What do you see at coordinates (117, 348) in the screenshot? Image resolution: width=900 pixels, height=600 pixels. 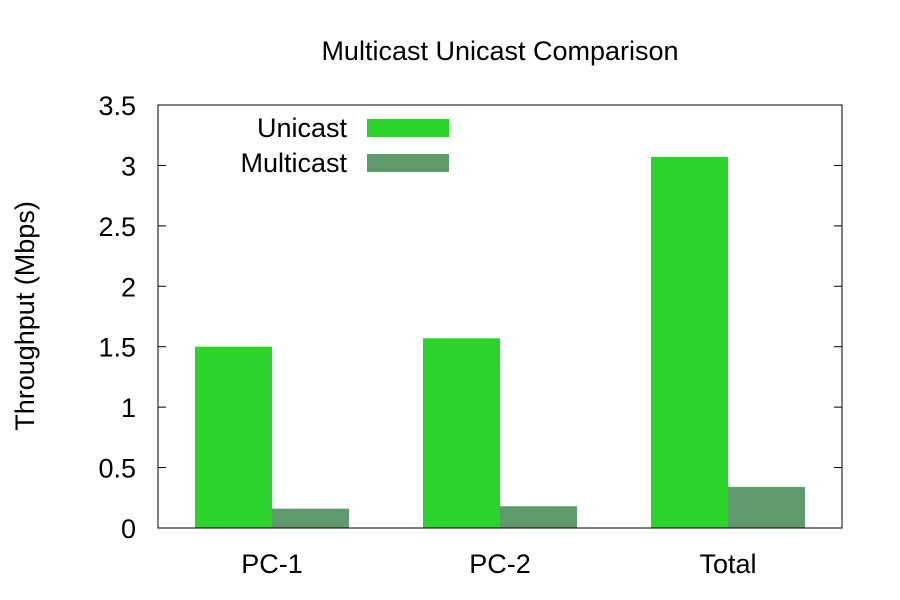 I see `y-tick-label: 1.5` at bounding box center [117, 348].